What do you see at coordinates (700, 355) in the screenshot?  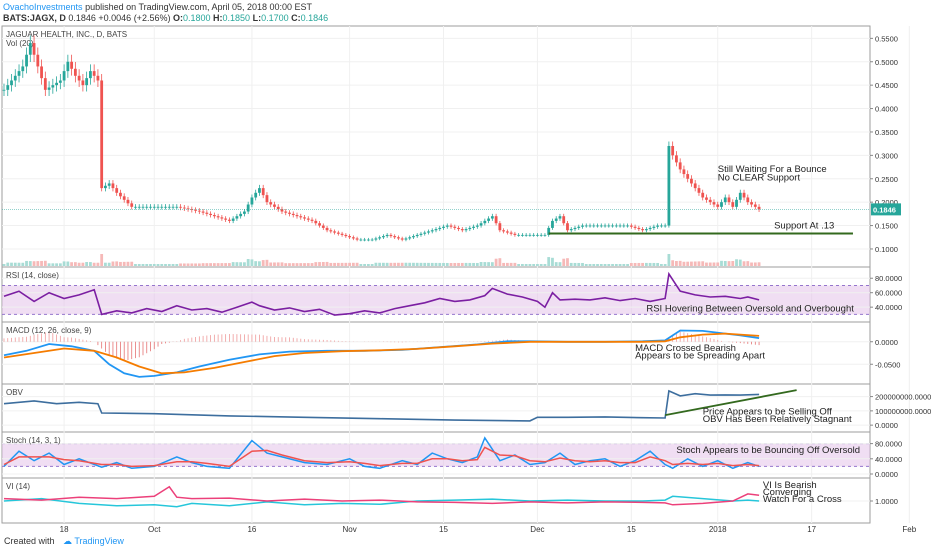 I see `annotation-label: Appears to be Spreading Apart` at bounding box center [700, 355].